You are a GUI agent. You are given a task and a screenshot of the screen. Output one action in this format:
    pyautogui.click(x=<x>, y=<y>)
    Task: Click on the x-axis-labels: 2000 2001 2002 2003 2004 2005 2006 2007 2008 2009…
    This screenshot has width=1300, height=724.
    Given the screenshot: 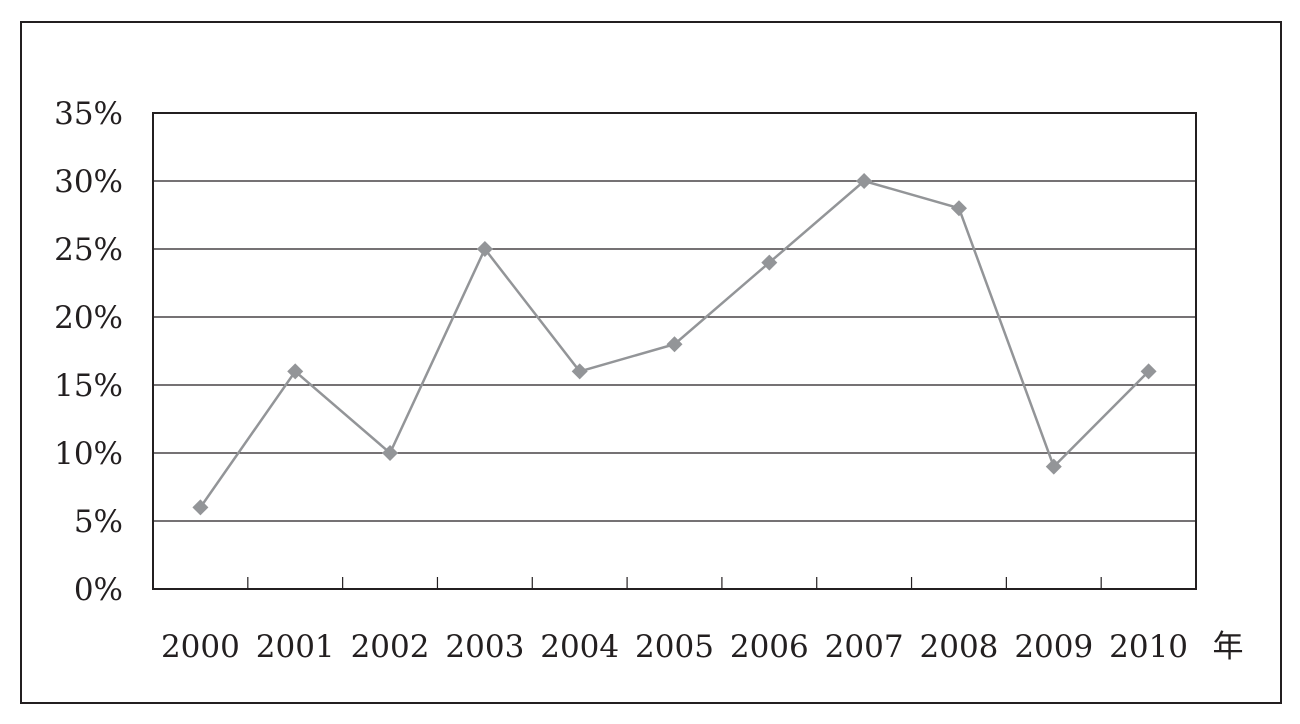 What is the action you would take?
    pyautogui.click(x=674, y=647)
    